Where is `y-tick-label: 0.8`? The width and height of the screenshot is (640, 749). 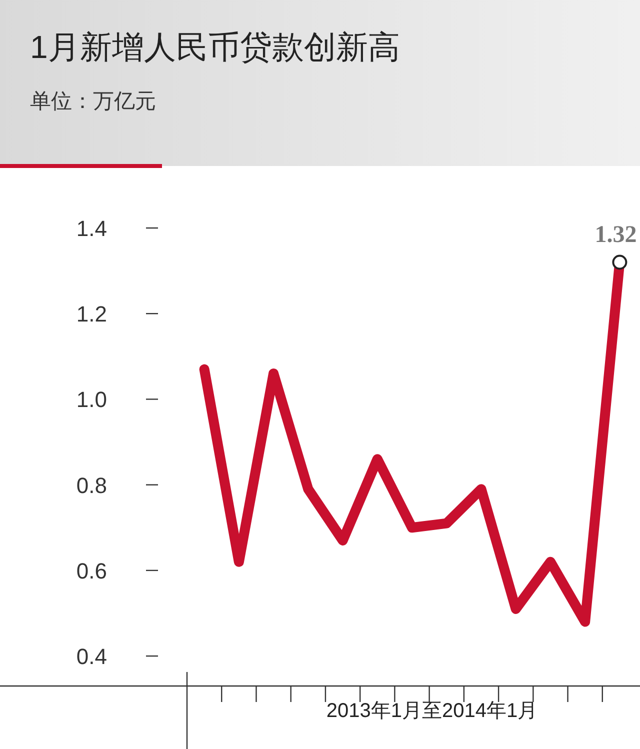 y-tick-label: 0.8 is located at coordinates (91, 485).